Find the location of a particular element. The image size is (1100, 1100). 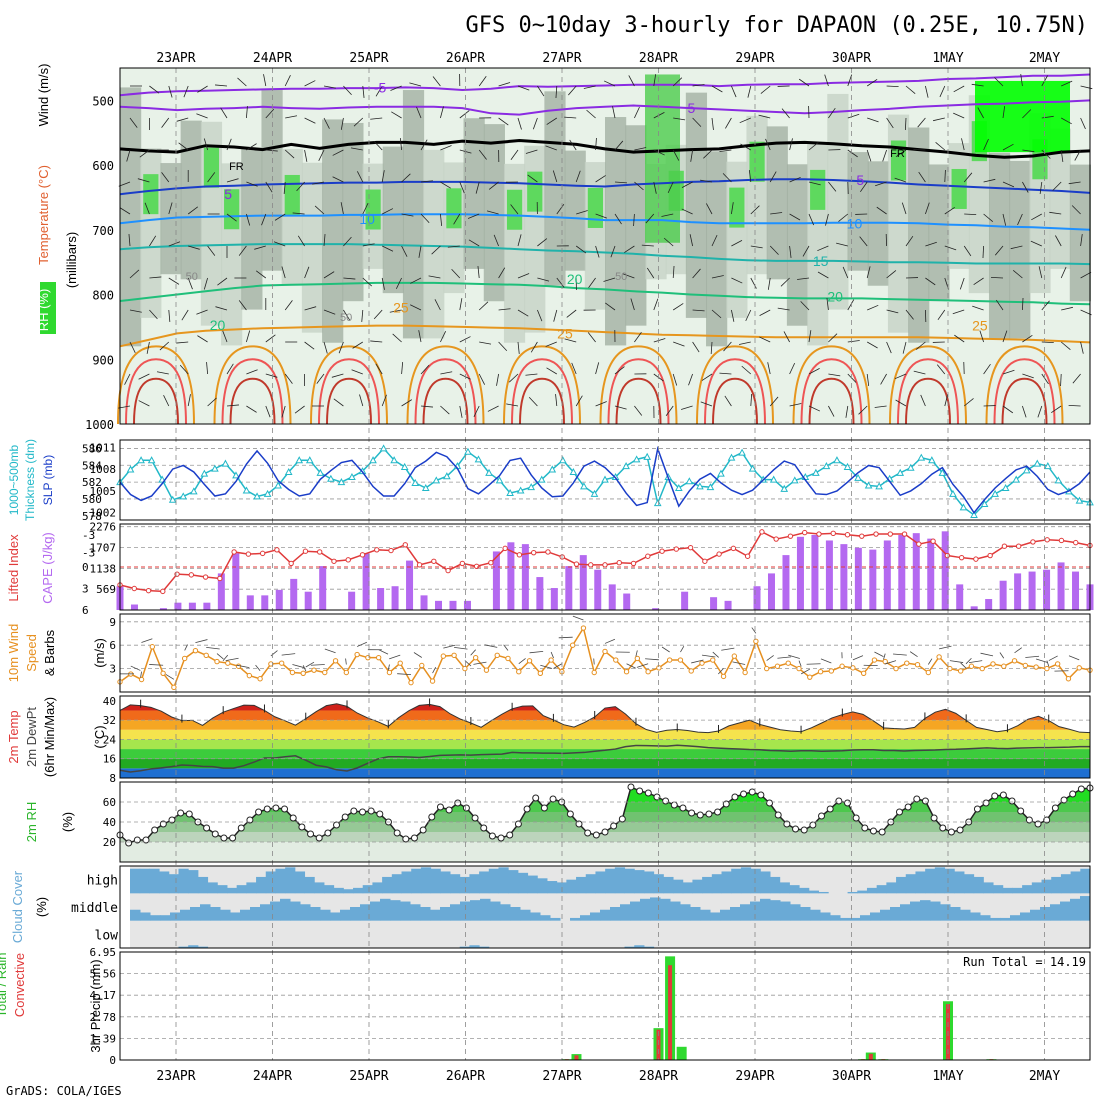

tick-label: 24 is located at coordinates (110, 739).